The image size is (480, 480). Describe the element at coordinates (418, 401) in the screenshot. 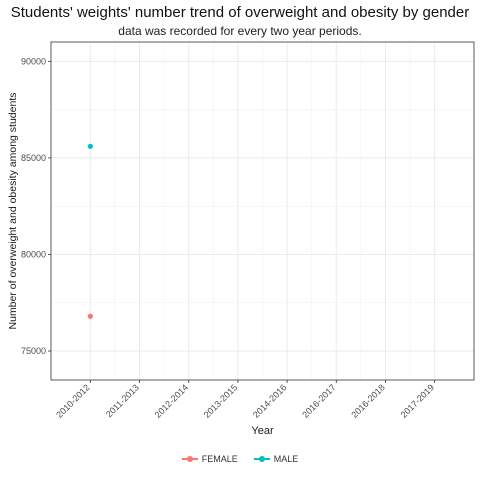

I see `x-tick-label: 2017-2019` at that location.